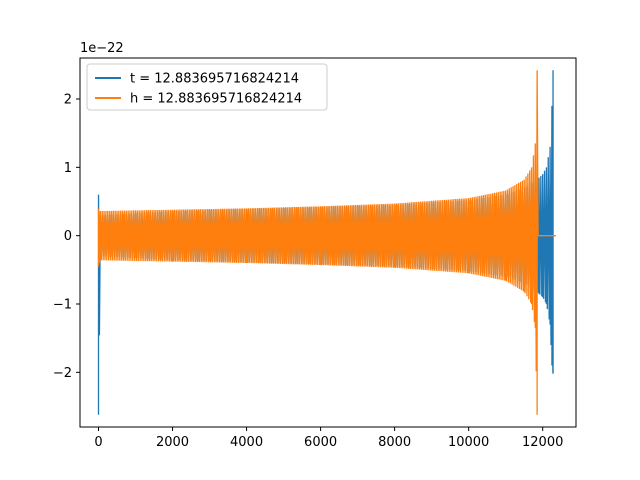 This screenshot has width=640, height=480. I want to click on x-tick-label: 8000, so click(394, 442).